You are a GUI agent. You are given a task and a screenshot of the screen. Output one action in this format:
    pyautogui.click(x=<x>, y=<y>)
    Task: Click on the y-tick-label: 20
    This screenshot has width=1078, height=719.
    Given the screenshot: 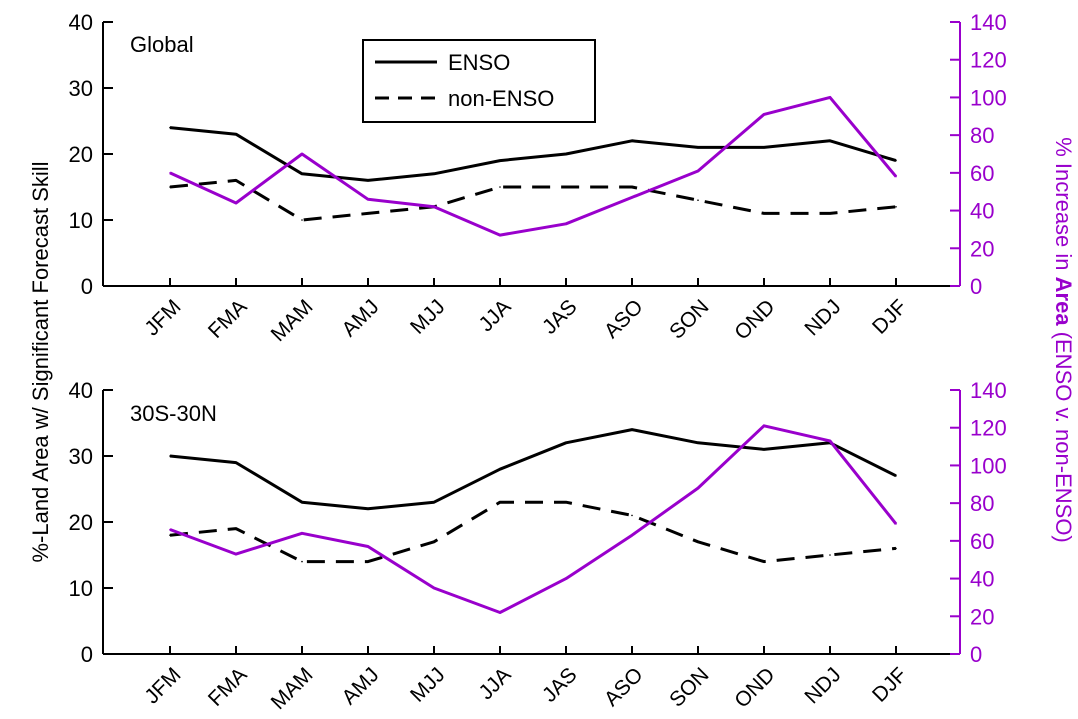 What is the action you would take?
    pyautogui.click(x=81, y=522)
    